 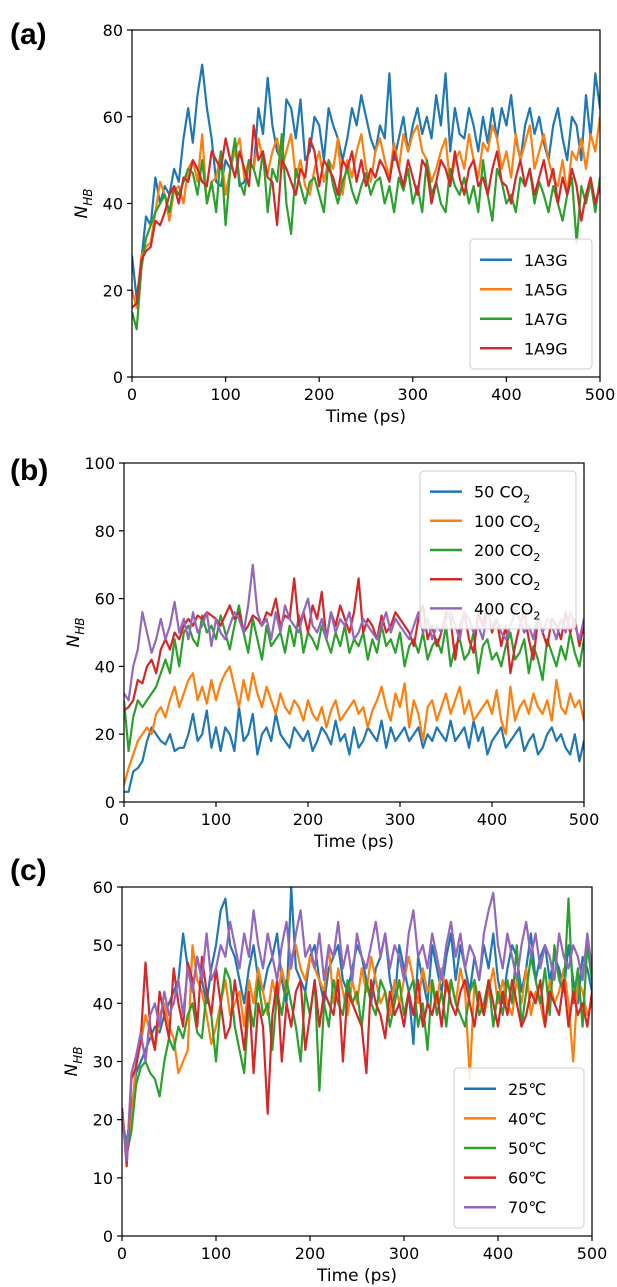 I want to click on legend-label: 300 CO2, so click(x=507, y=581).